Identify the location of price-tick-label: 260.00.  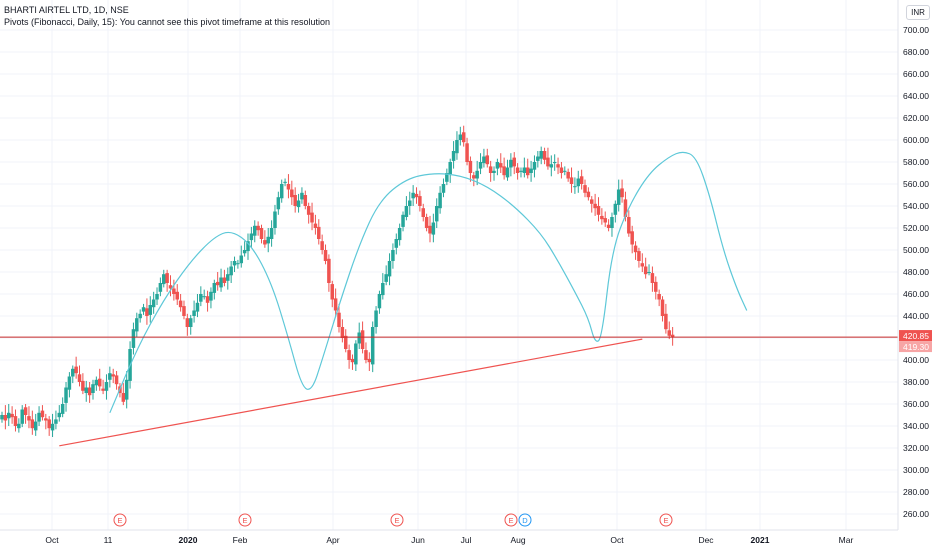
(916, 514).